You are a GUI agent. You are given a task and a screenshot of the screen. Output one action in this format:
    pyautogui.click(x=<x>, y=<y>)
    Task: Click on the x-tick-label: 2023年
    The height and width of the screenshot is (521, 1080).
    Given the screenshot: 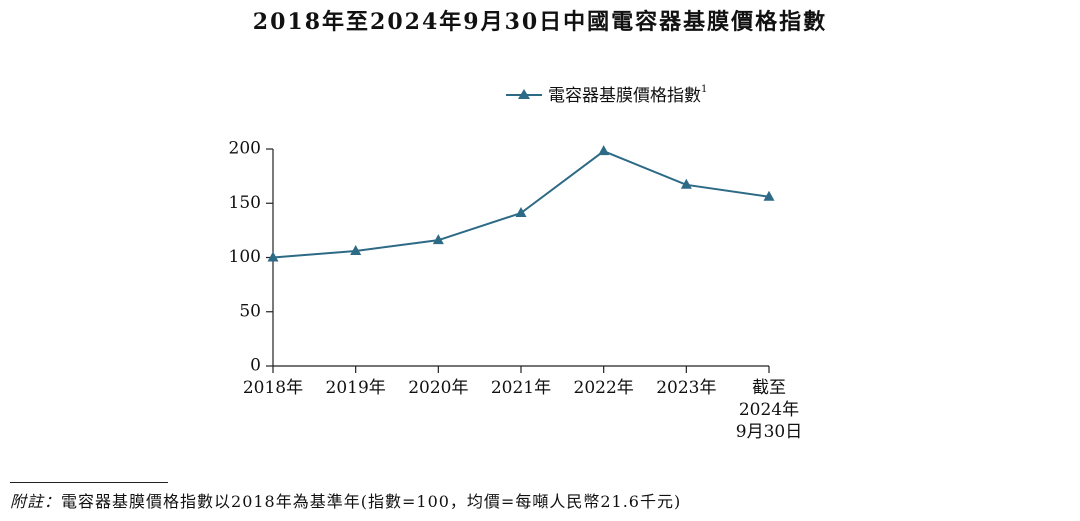 What is the action you would take?
    pyautogui.click(x=686, y=388)
    